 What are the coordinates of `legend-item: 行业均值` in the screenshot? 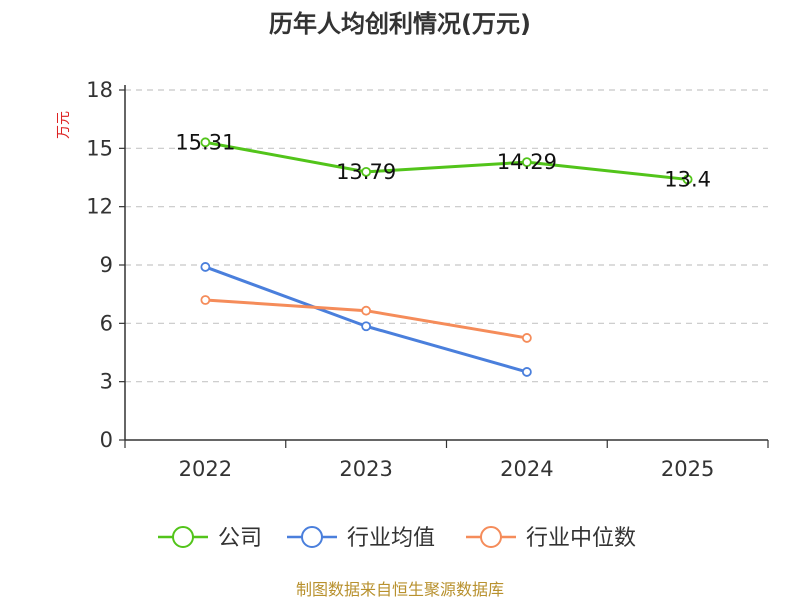 It's located at (361, 538).